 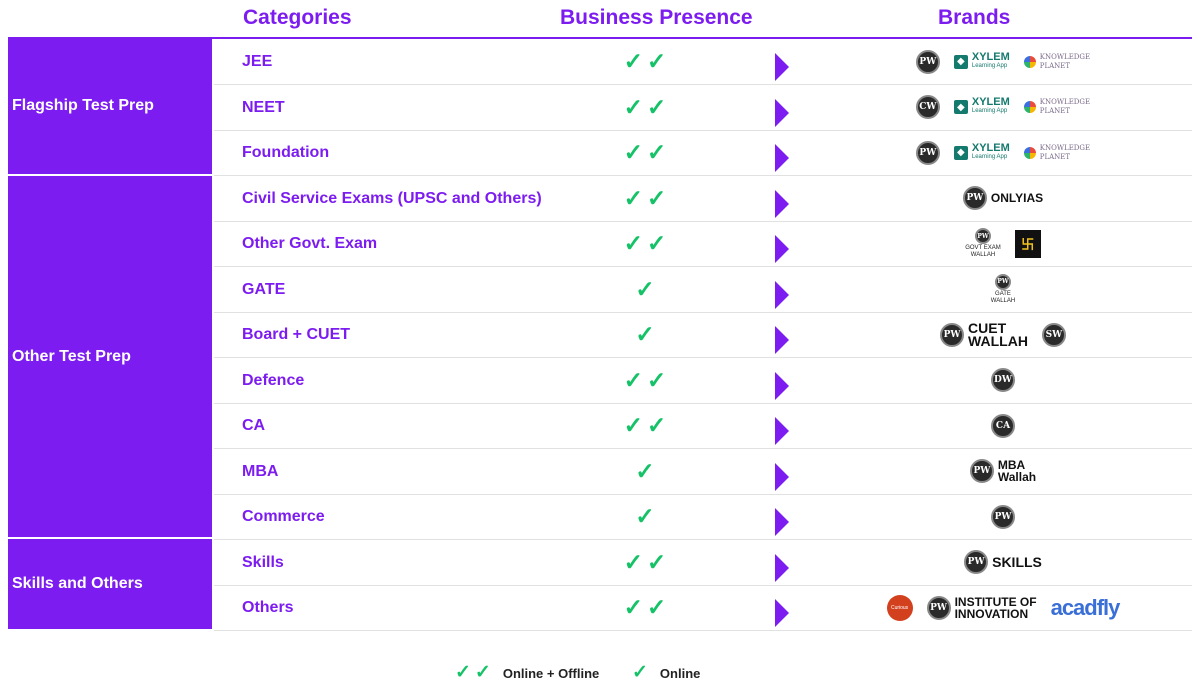 I want to click on brand-name: GATE WALLAH, so click(x=1003, y=297).